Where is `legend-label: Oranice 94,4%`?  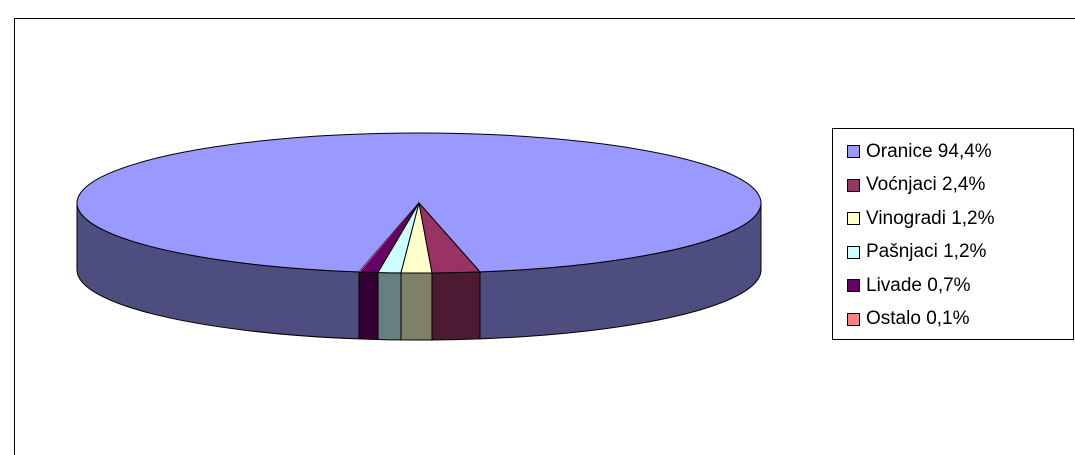
legend-label: Oranice 94,4% is located at coordinates (929, 151).